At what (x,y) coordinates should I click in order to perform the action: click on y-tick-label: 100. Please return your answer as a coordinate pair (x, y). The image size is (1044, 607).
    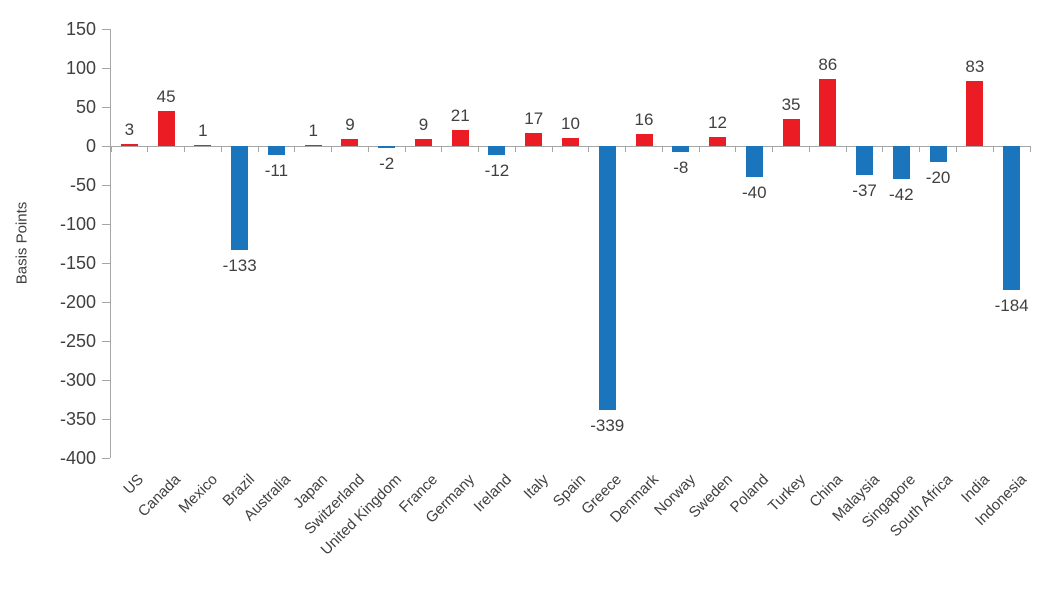
    Looking at the image, I should click on (80, 68).